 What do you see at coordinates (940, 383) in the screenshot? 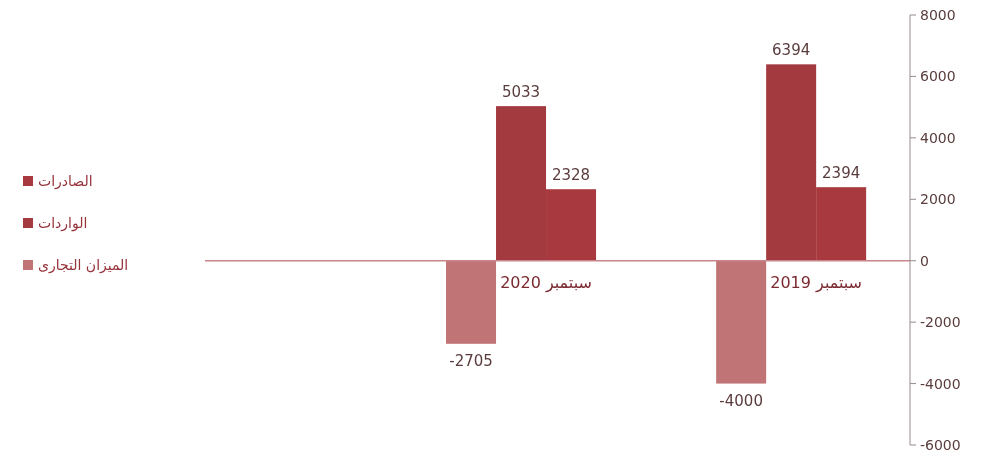
I see `y-tick-label: -4000` at bounding box center [940, 383].